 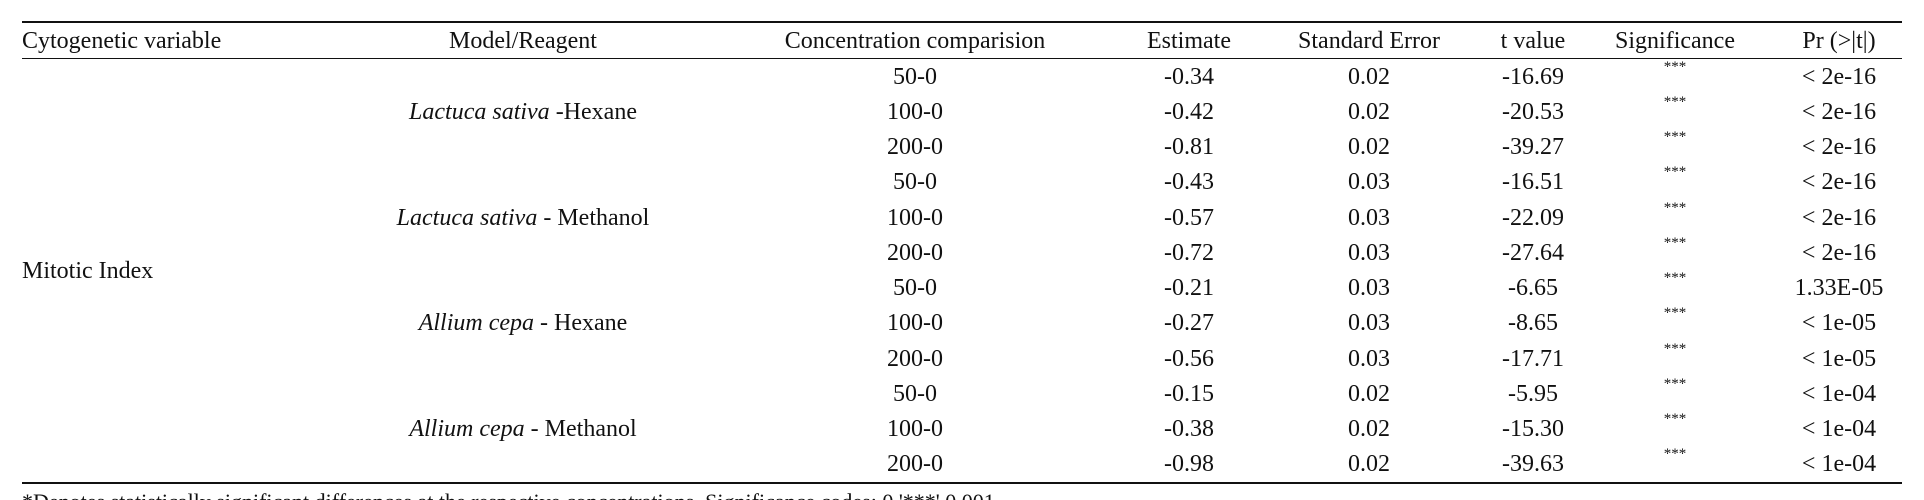 What do you see at coordinates (1675, 41) in the screenshot?
I see `column-header: Significance` at bounding box center [1675, 41].